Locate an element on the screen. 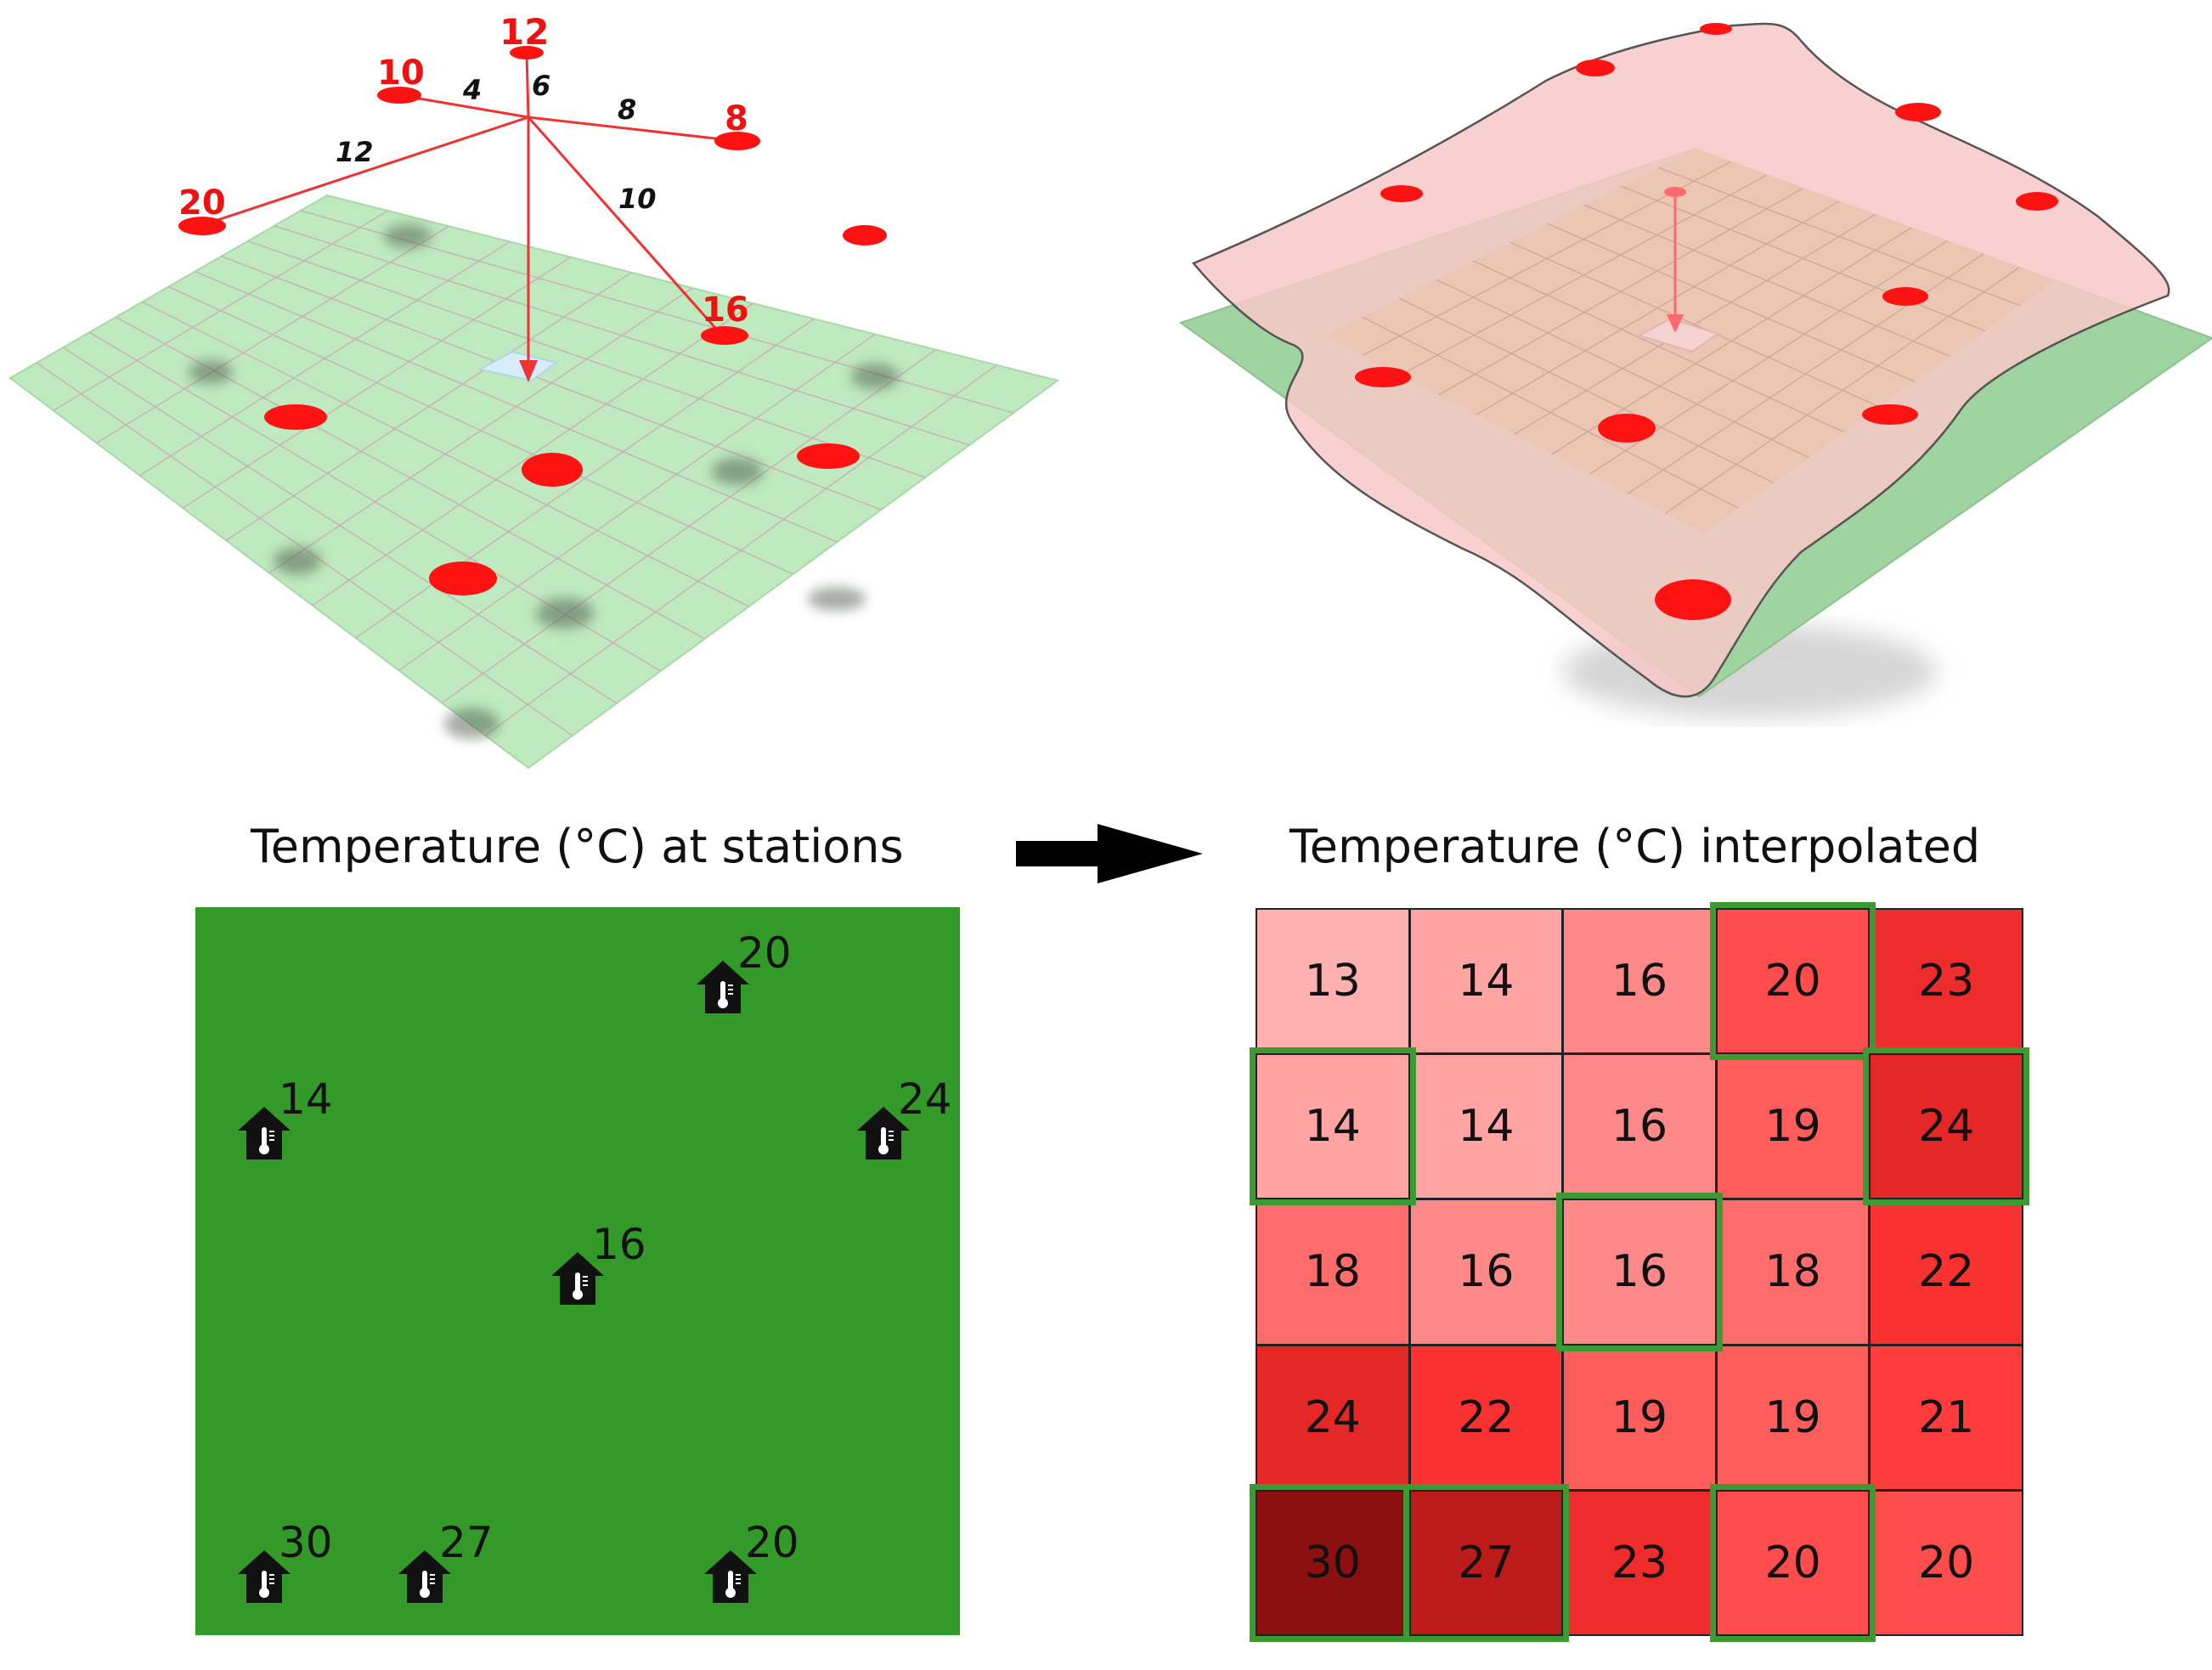  station-value: 14 is located at coordinates (306, 1099).